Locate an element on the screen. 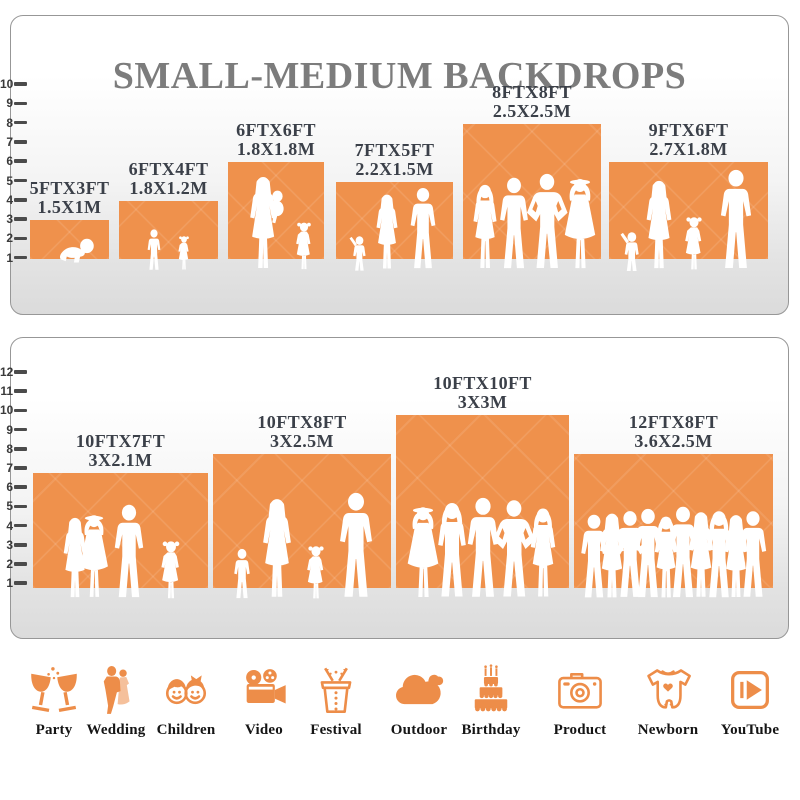 This screenshot has width=800, height=800. backdrop-size-label: 10FTX8FT 3X2.5M is located at coordinates (301, 432).